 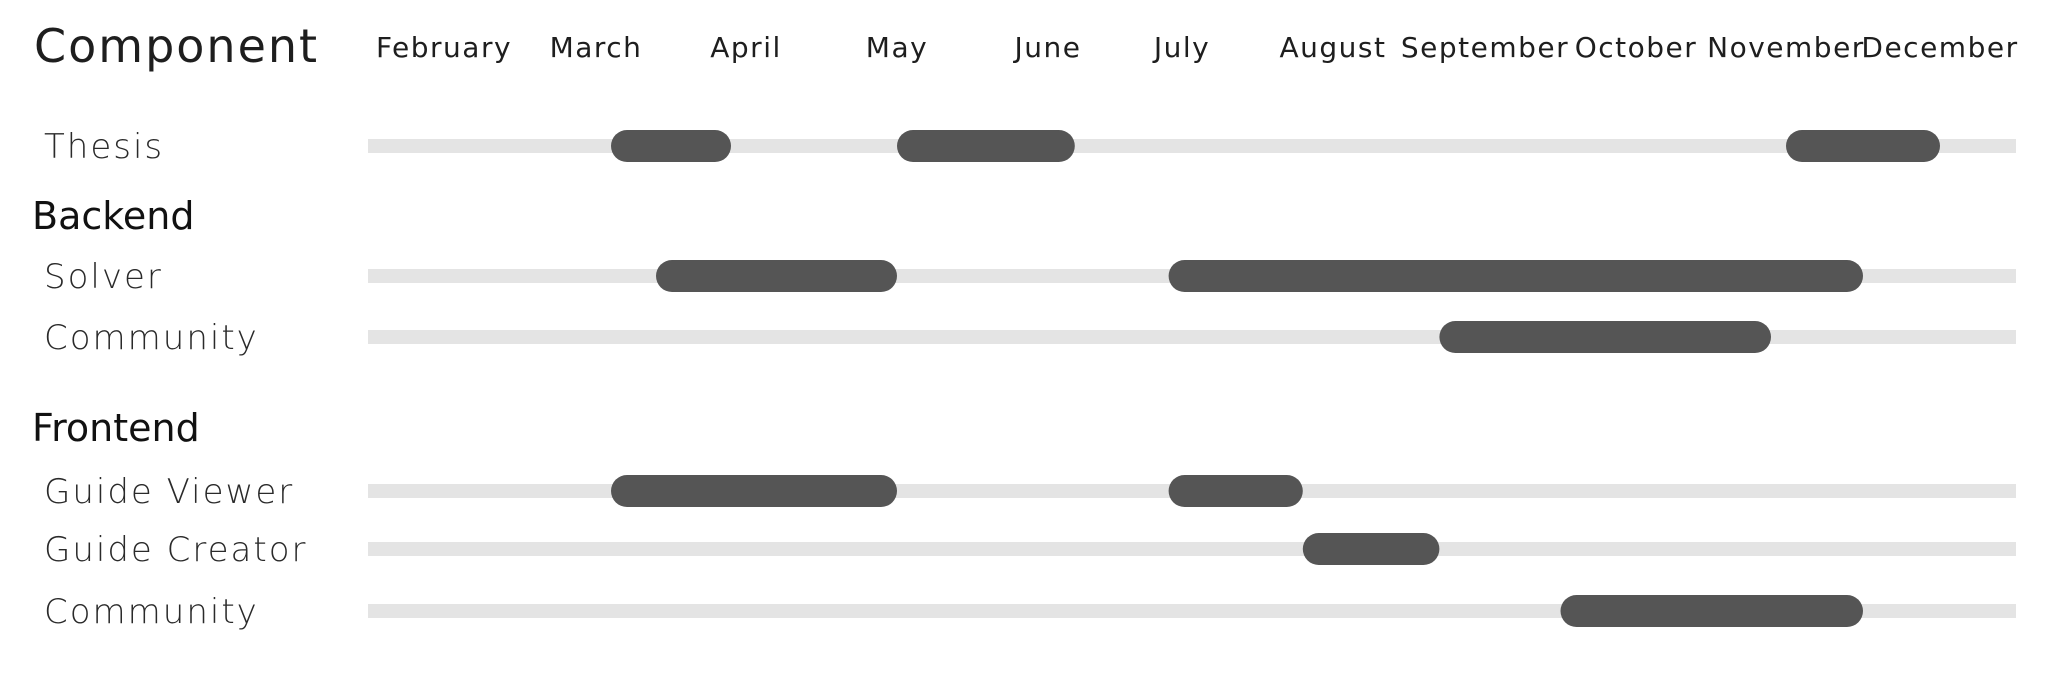 I want to click on component-header: Component, so click(x=176, y=46).